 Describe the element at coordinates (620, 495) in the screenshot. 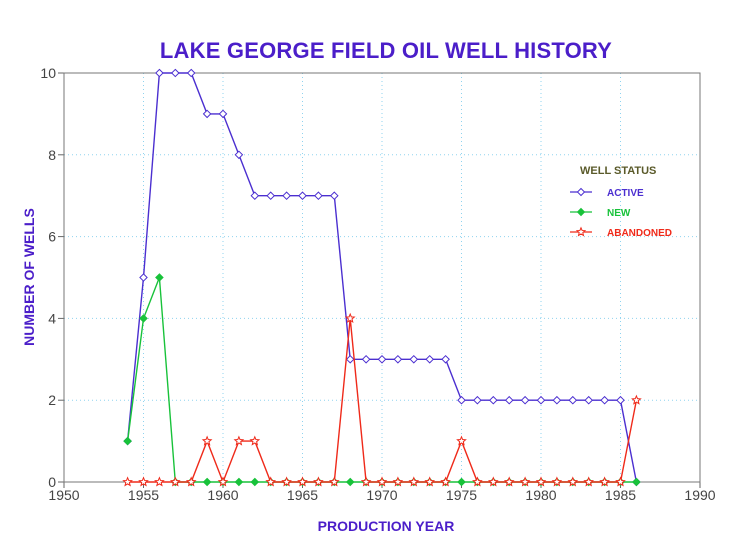

I see `x-tick-label: 1985` at that location.